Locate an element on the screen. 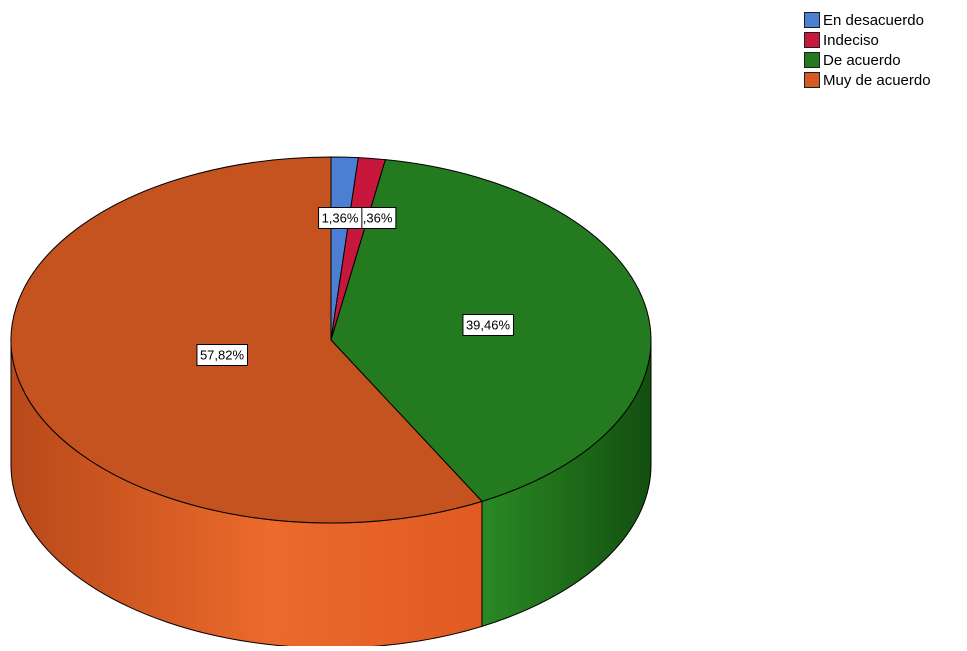 The image size is (967, 651). data-label: 57,82% is located at coordinates (222, 355).